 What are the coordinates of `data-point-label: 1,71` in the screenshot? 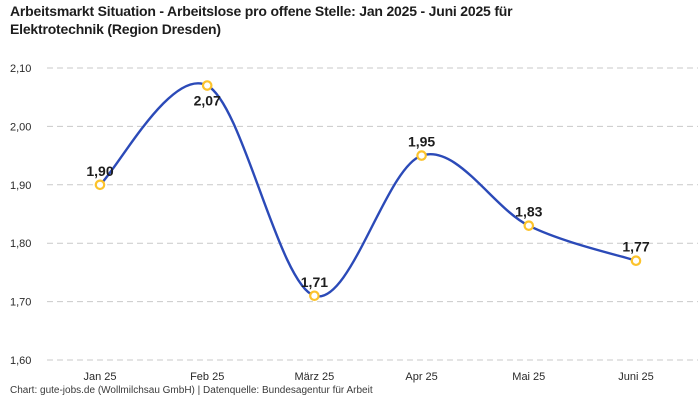 It's located at (314, 282).